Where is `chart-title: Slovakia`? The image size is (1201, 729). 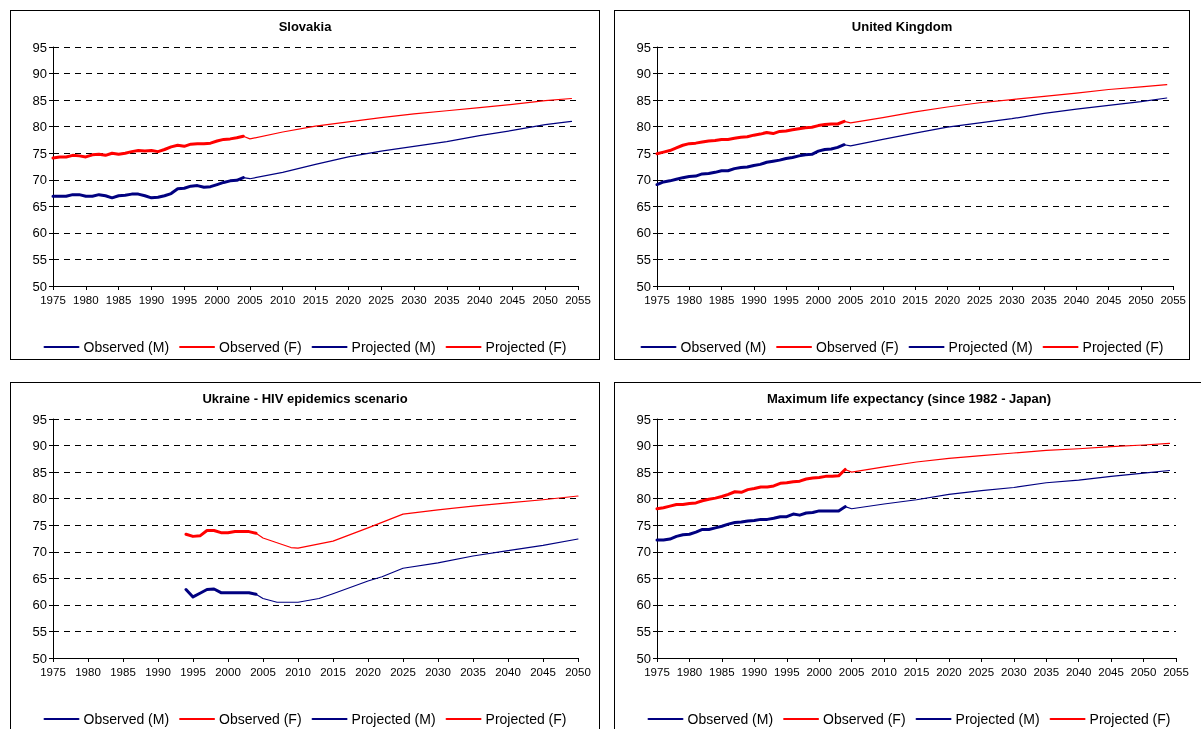 chart-title: Slovakia is located at coordinates (305, 26).